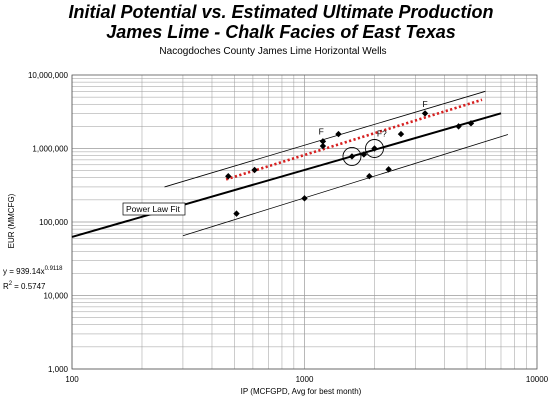 This screenshot has width=550, height=400. Describe the element at coordinates (11, 284) in the screenshot. I see `r-squared-superscript: 2` at that location.